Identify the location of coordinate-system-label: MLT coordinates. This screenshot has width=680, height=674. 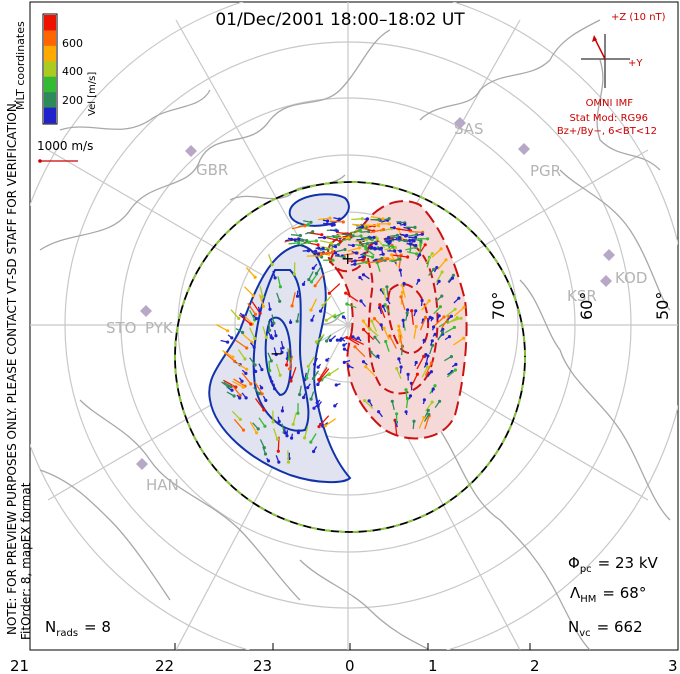
(20, 65).